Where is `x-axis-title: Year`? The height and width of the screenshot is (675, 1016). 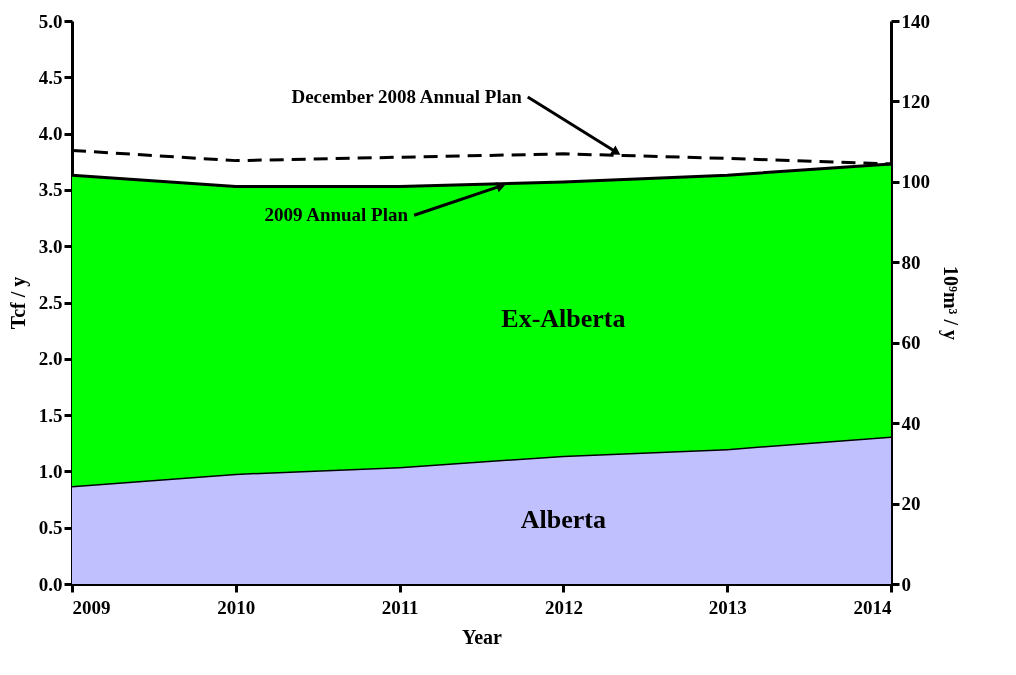 x-axis-title: Year is located at coordinates (482, 636).